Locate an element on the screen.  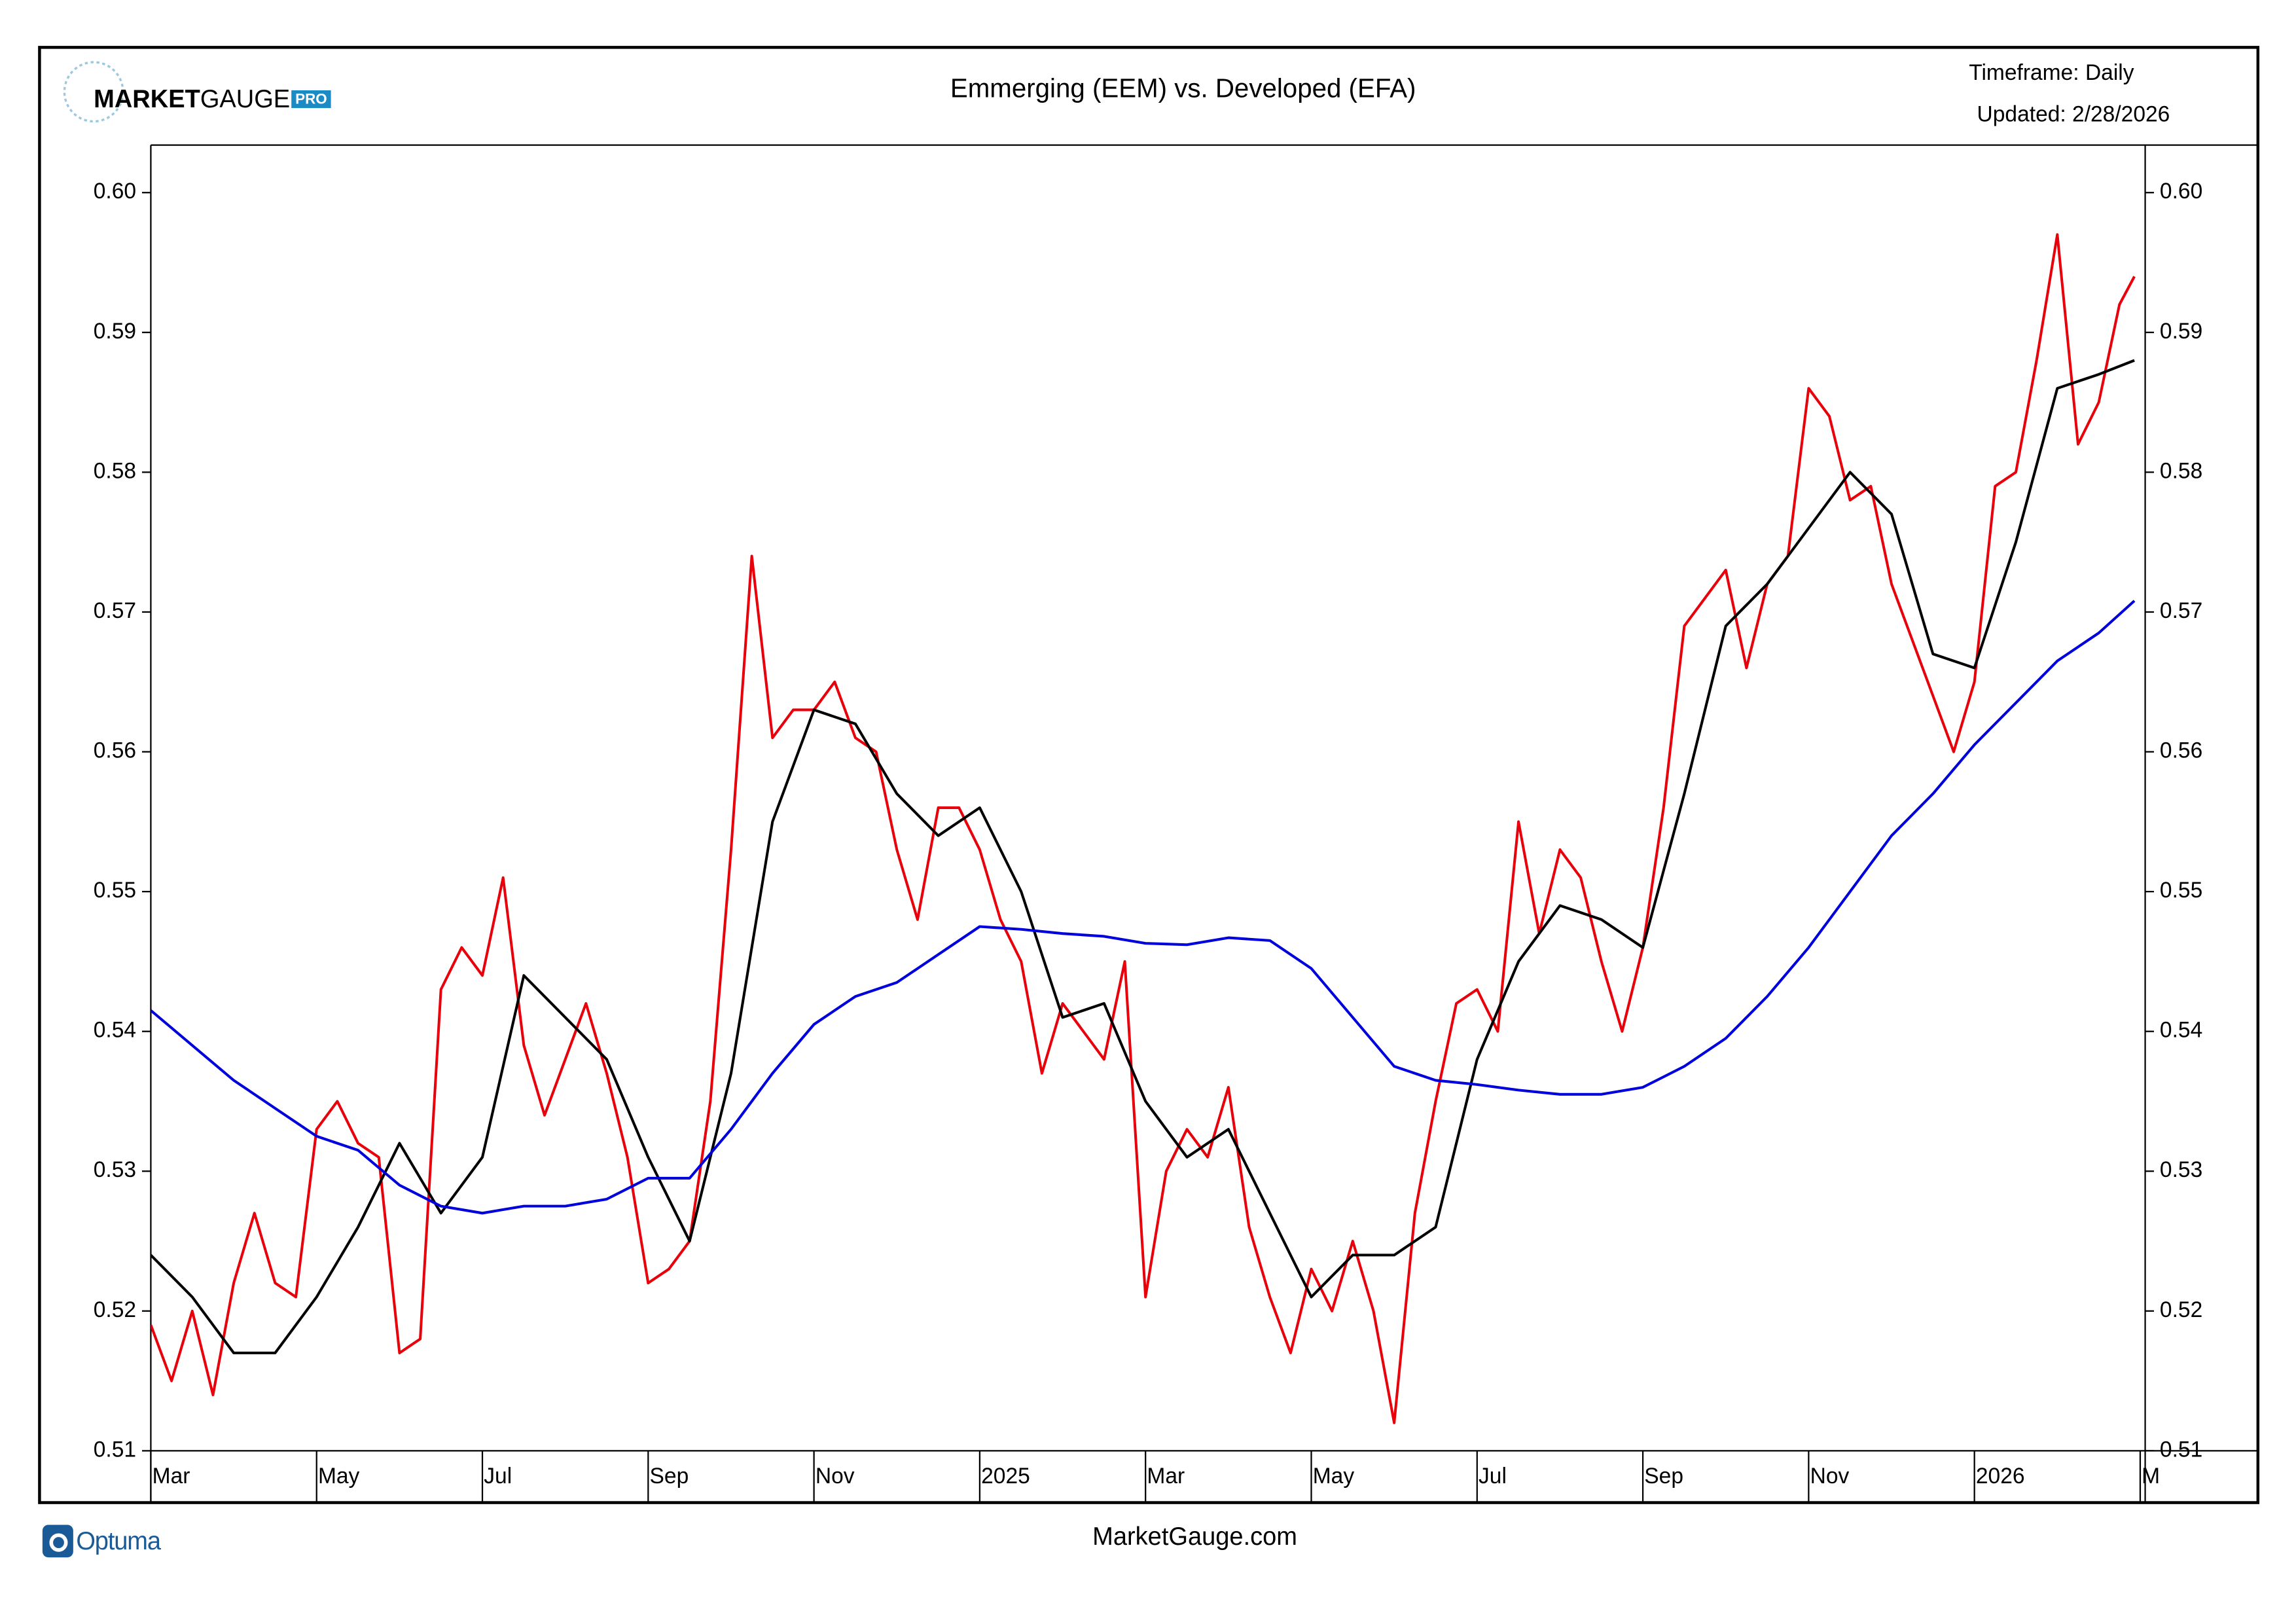
y2-tick-label: 0.56 is located at coordinates (2181, 750).